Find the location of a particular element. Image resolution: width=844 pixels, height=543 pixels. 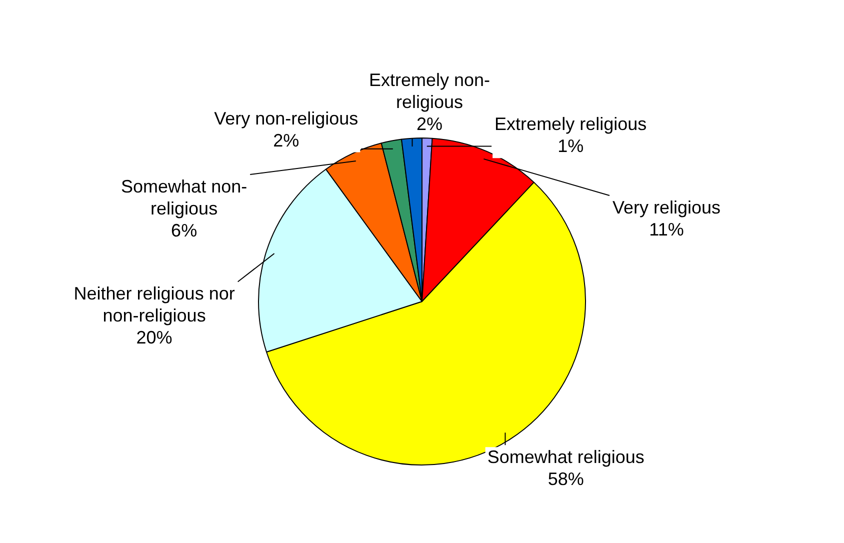

slice-label: Neither religious nor non-religious is located at coordinates (154, 305).